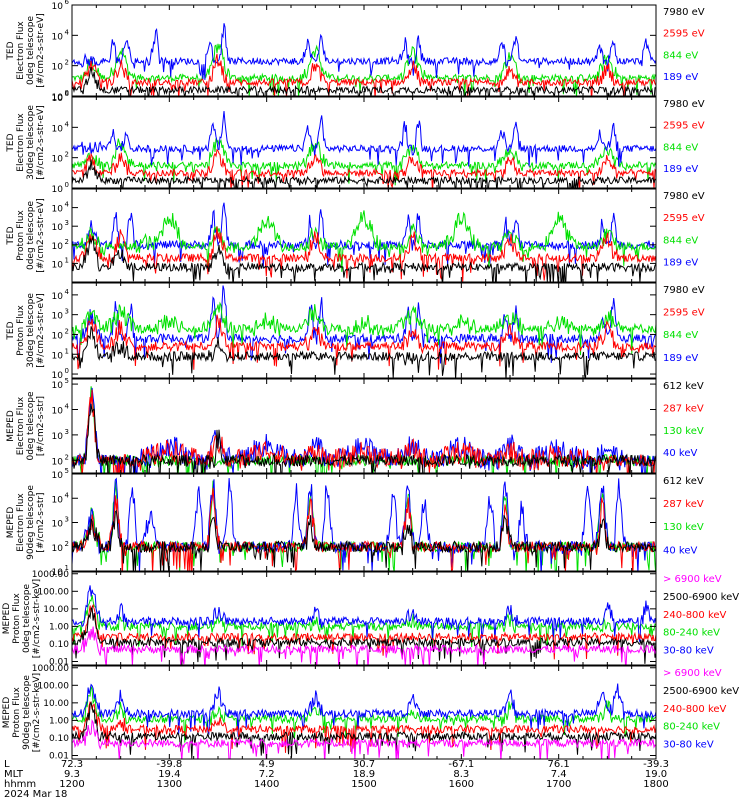 The image size is (750, 800). I want to click on x-tick-l: 30.7, so click(364, 764).